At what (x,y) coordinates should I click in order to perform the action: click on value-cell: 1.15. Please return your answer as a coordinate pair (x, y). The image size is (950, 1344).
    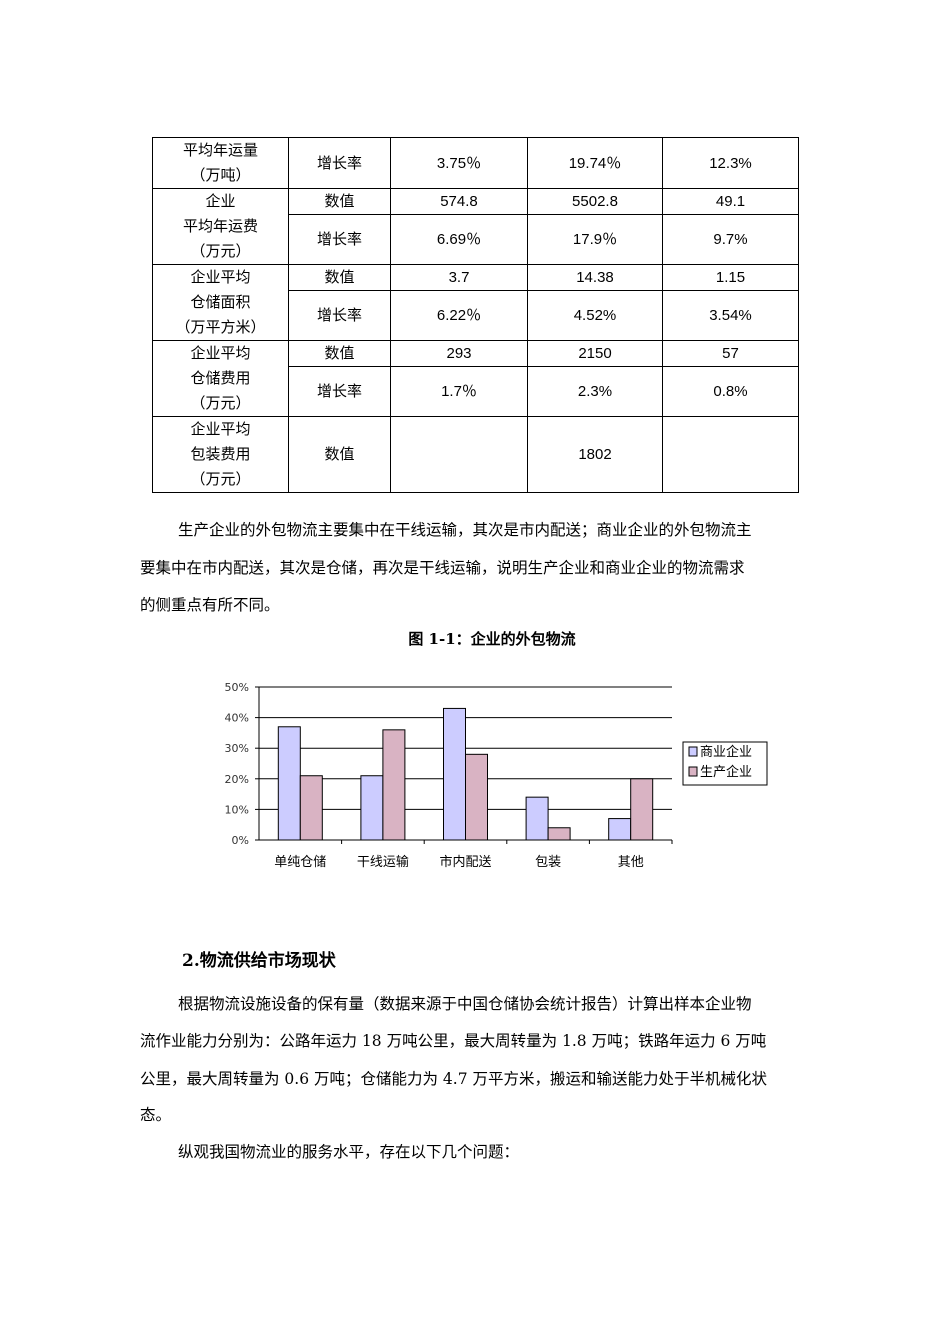
    Looking at the image, I should click on (730, 277).